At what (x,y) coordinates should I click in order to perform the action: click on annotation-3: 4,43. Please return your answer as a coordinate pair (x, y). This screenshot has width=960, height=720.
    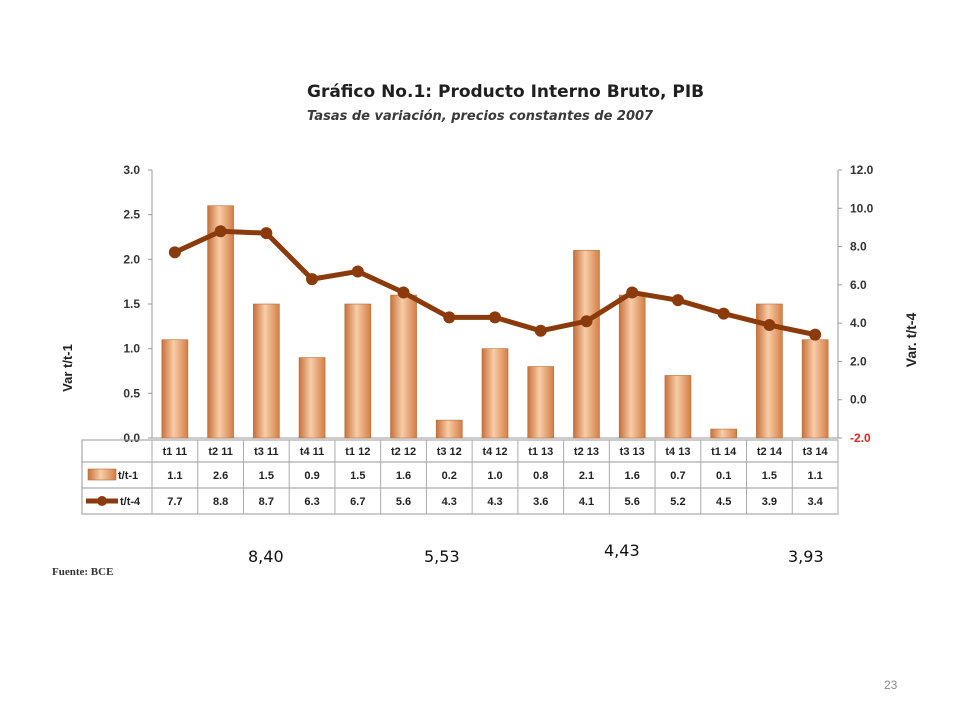
    Looking at the image, I should click on (622, 550).